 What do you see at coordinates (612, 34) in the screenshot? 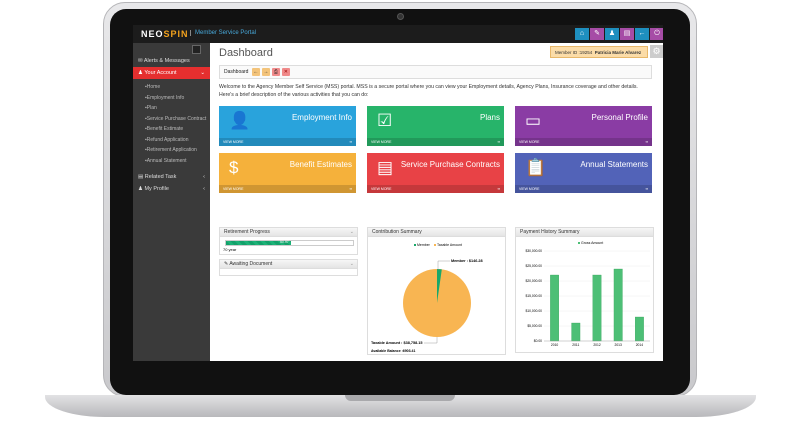
I see `user-button: ♟` at bounding box center [612, 34].